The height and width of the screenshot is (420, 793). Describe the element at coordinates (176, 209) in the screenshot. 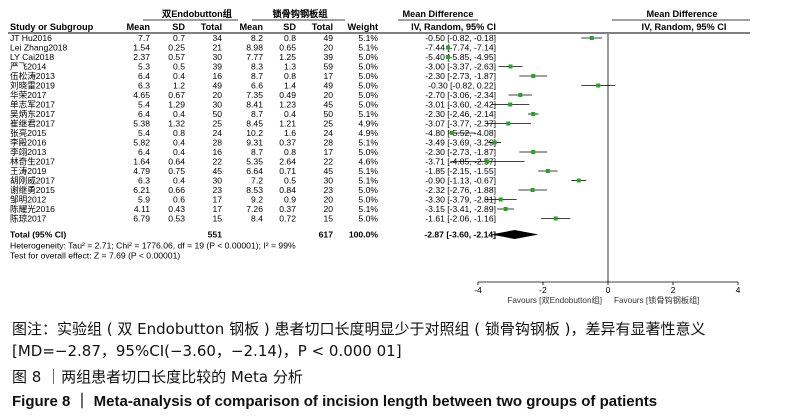

I see `study-sd1: 0.43` at that location.